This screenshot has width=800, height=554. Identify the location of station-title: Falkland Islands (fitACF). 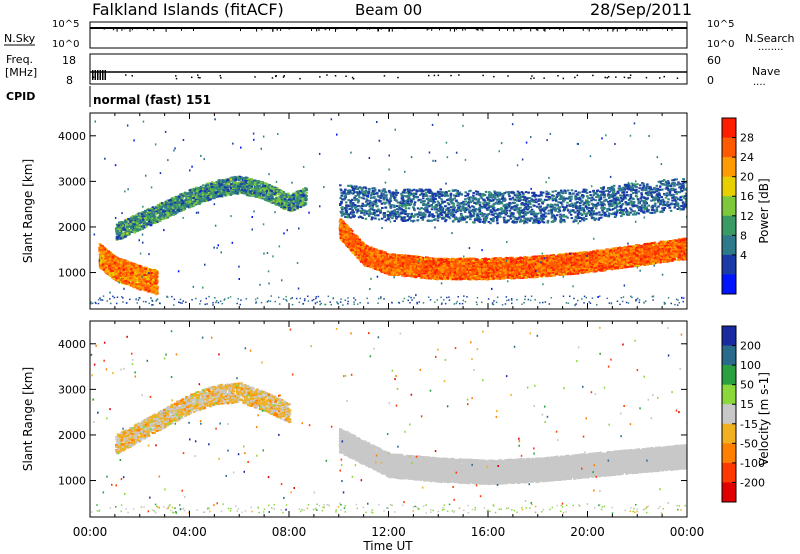
(188, 9).